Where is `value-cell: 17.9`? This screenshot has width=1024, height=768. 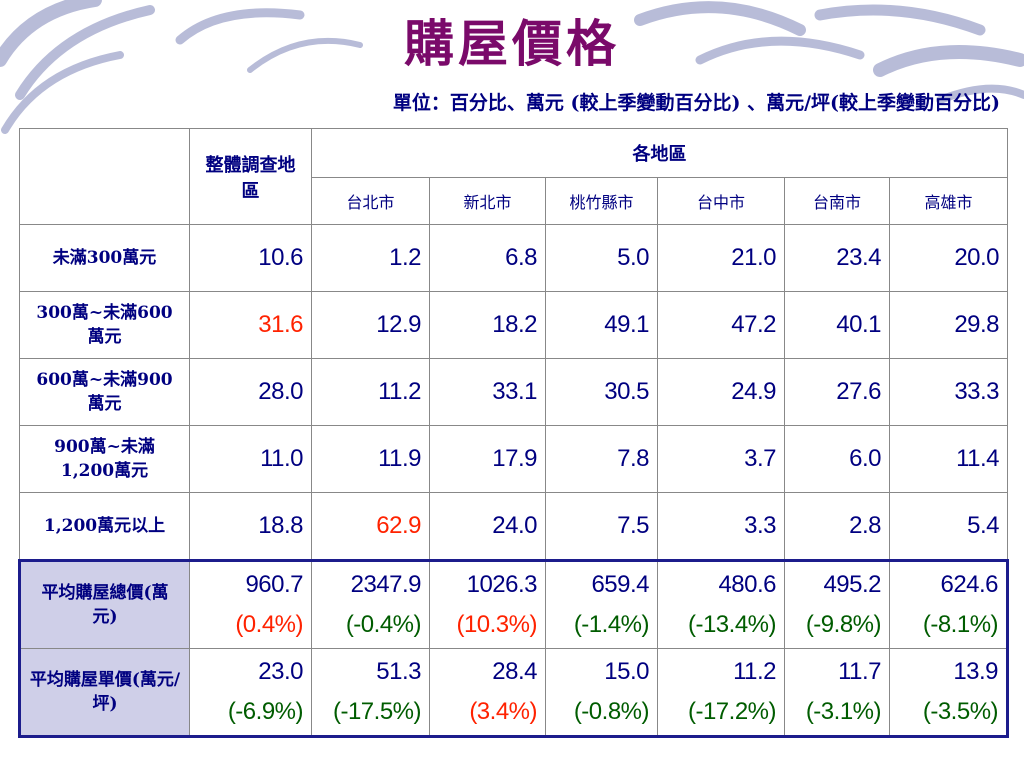 value-cell: 17.9 is located at coordinates (487, 459).